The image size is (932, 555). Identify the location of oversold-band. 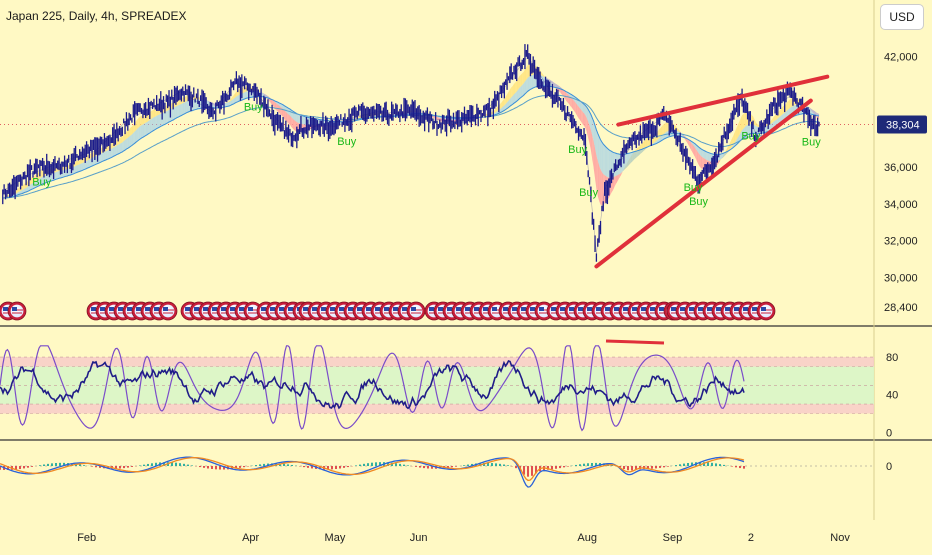
(437, 408).